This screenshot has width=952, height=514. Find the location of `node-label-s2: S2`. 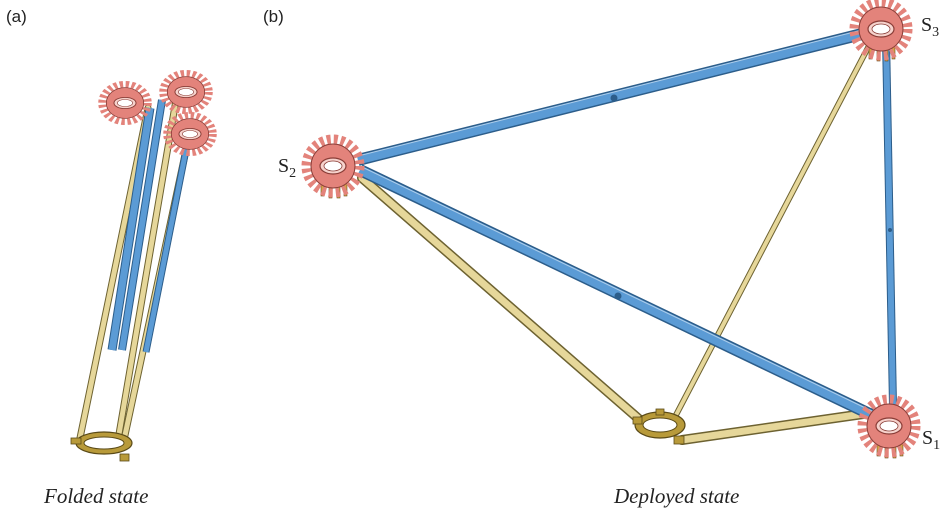

node-label-s2: S2 is located at coordinates (287, 168).